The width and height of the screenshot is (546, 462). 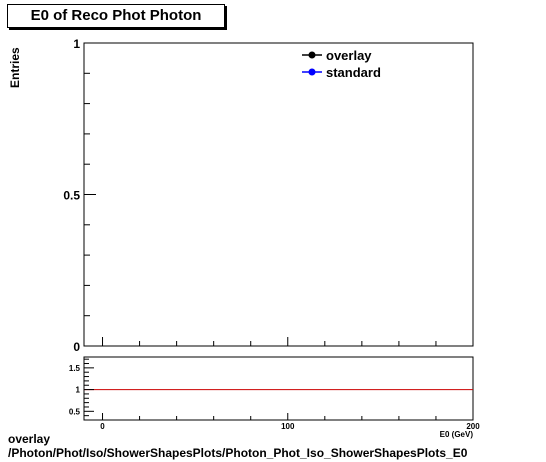 I want to click on legend-label-overlay: overlay, so click(x=349, y=55).